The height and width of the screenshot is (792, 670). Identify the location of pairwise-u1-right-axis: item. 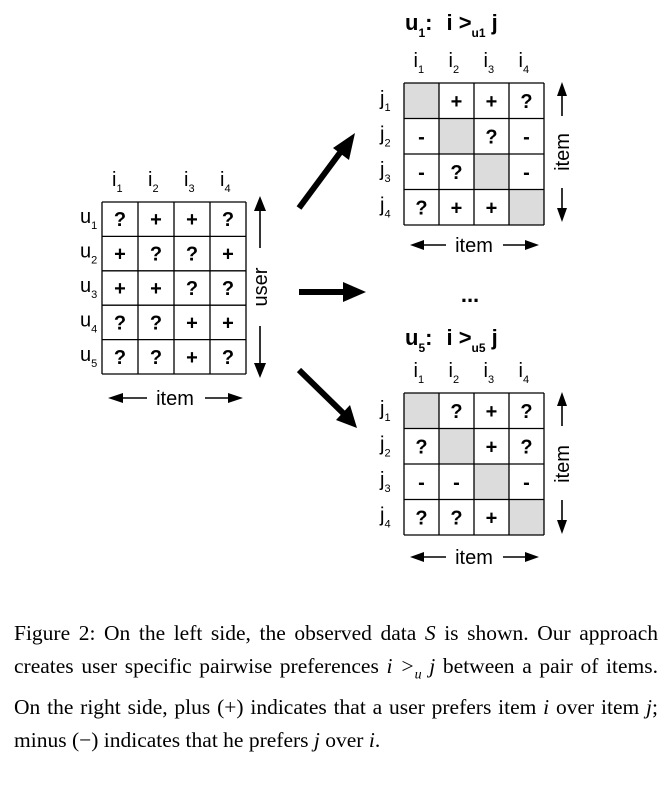
(563, 152).